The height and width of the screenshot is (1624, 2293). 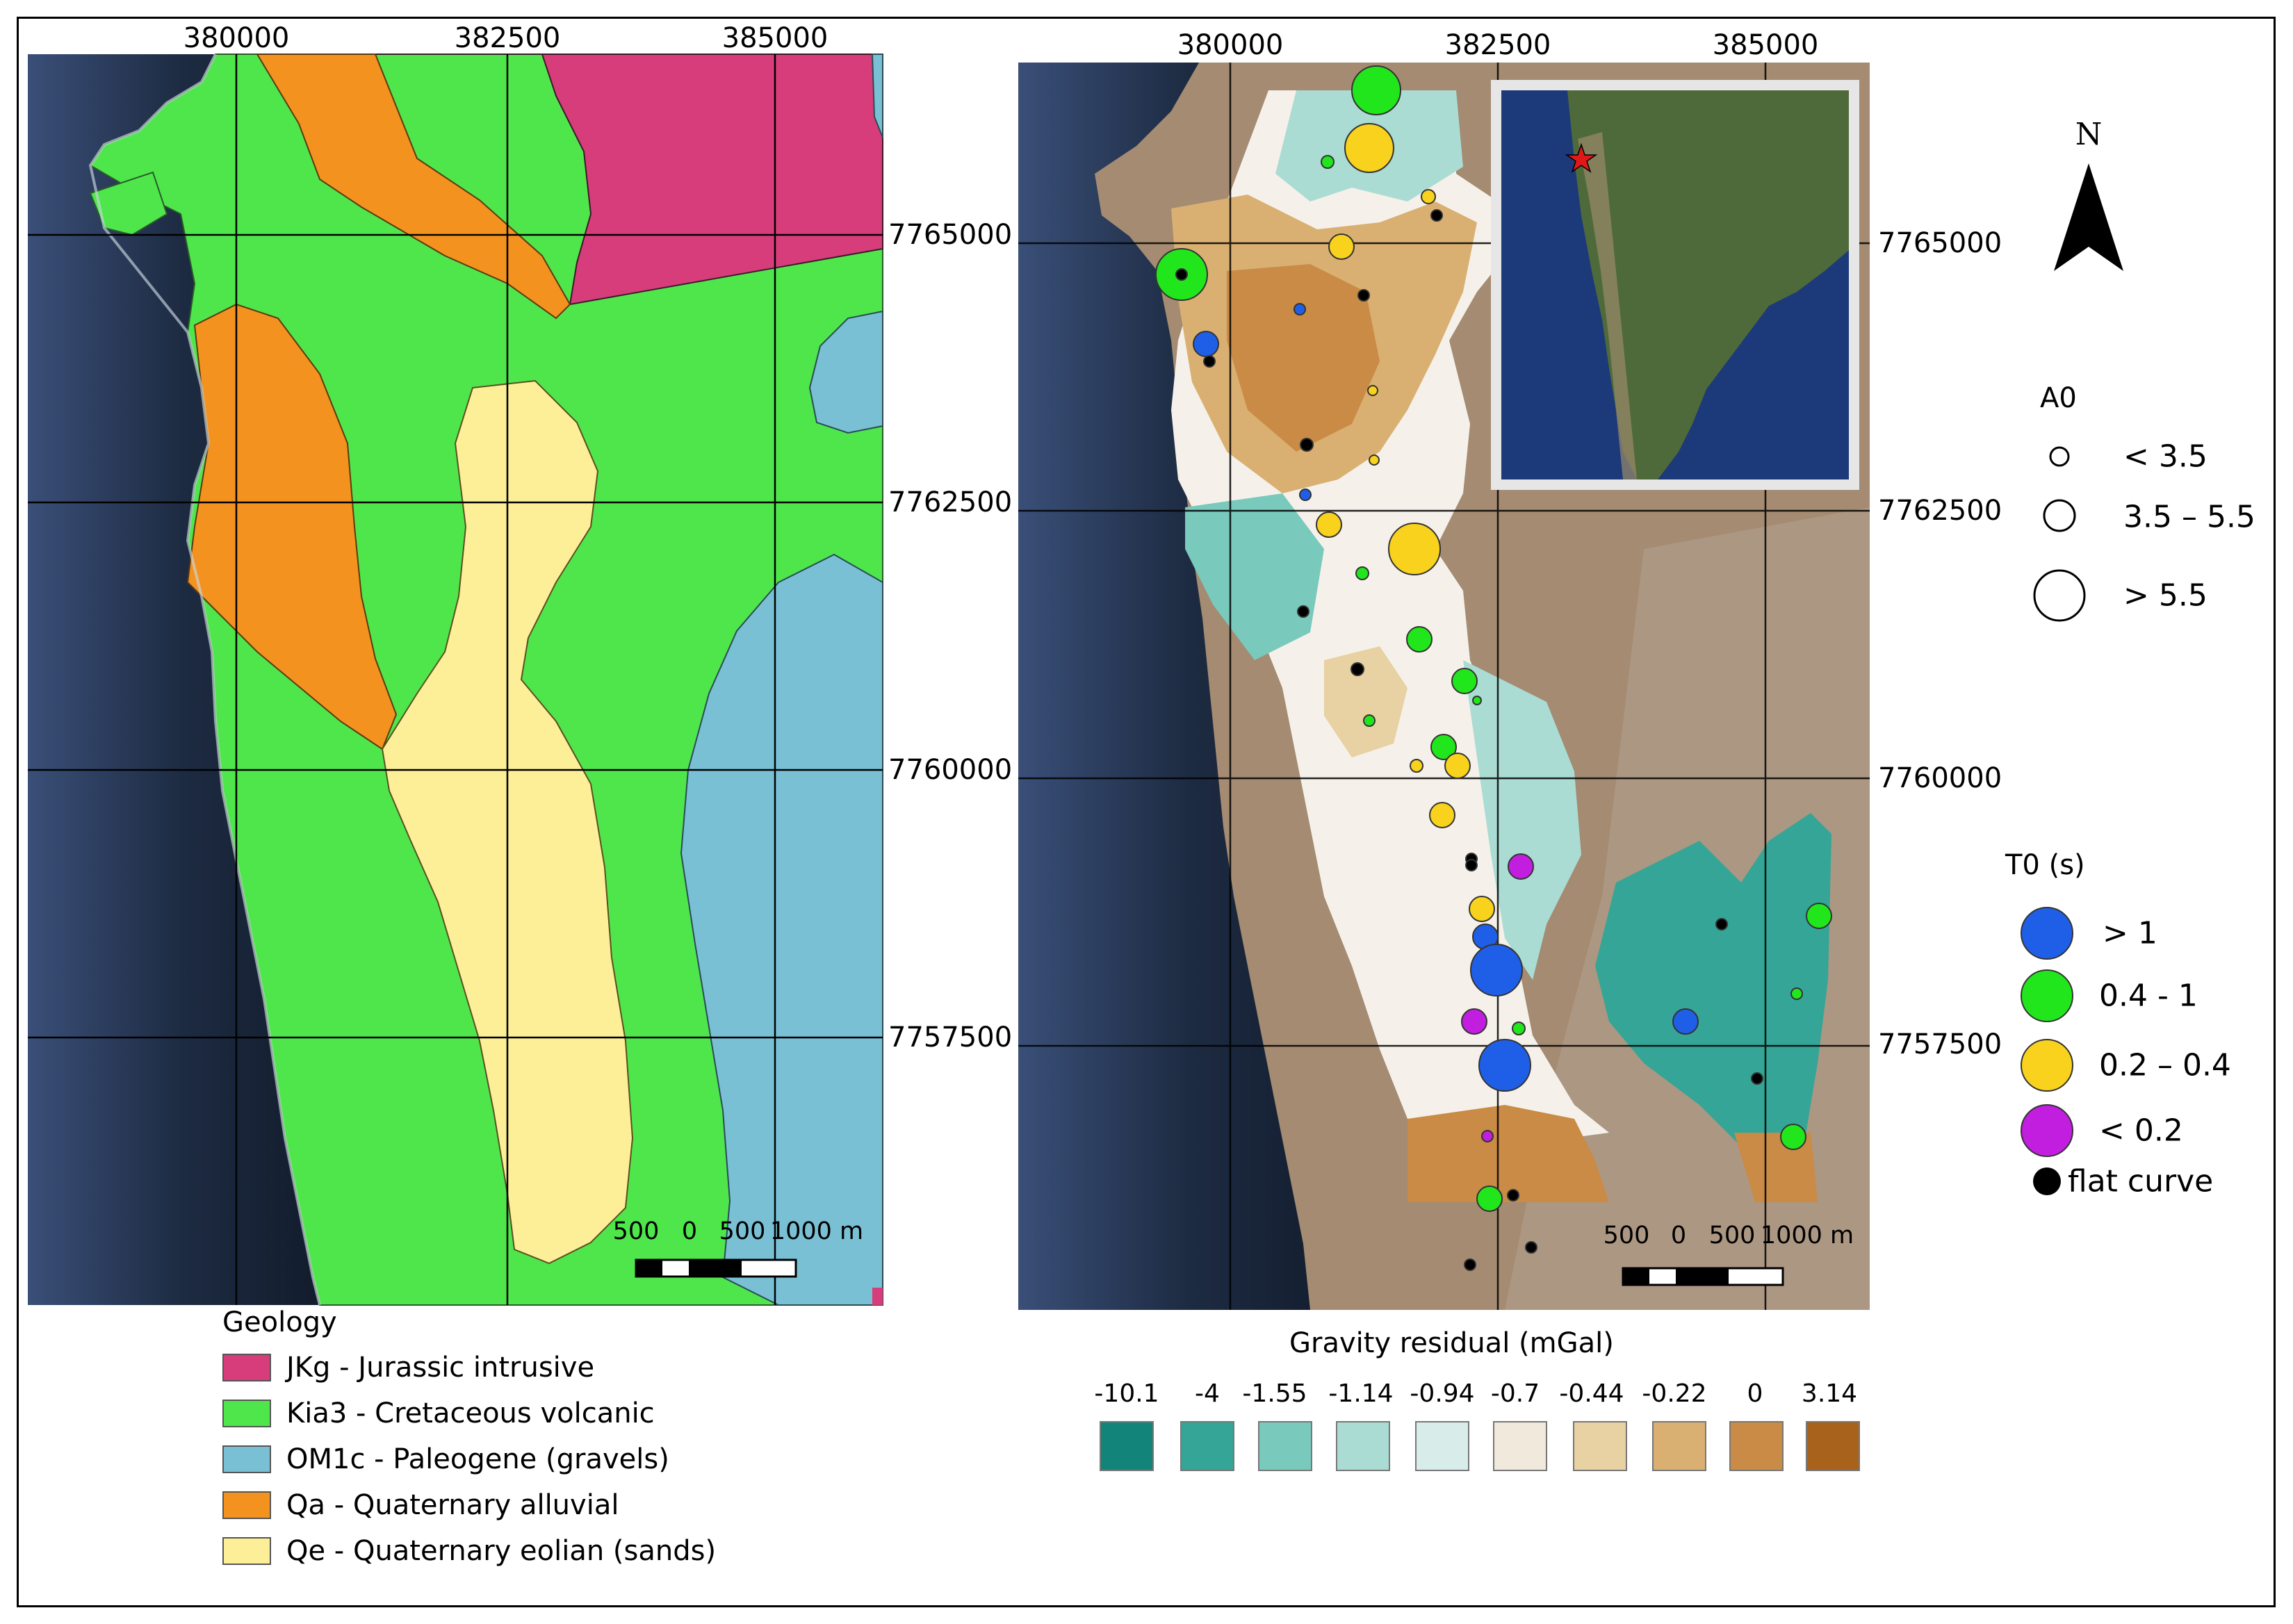 What do you see at coordinates (452, 1505) in the screenshot?
I see `legend-label: Qa - Quaternary alluvial` at bounding box center [452, 1505].